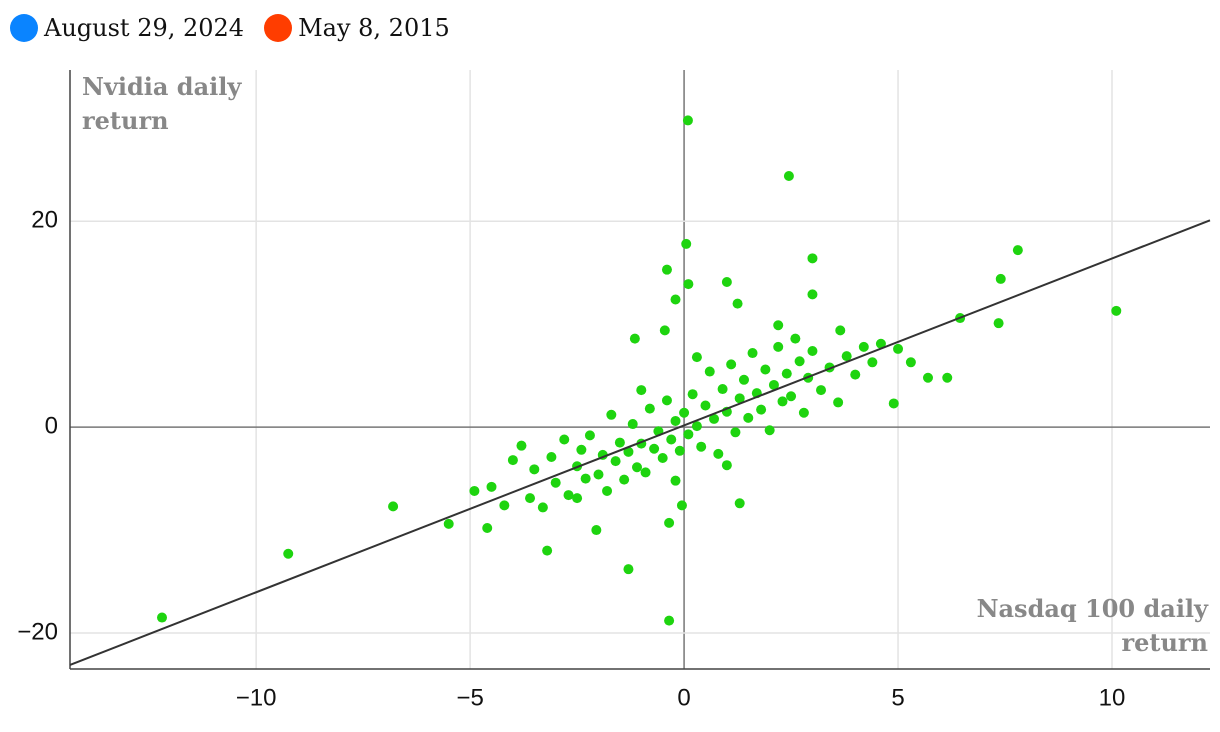 The height and width of the screenshot is (732, 1220). Describe the element at coordinates (256, 697) in the screenshot. I see `x-tick-label: −10` at that location.